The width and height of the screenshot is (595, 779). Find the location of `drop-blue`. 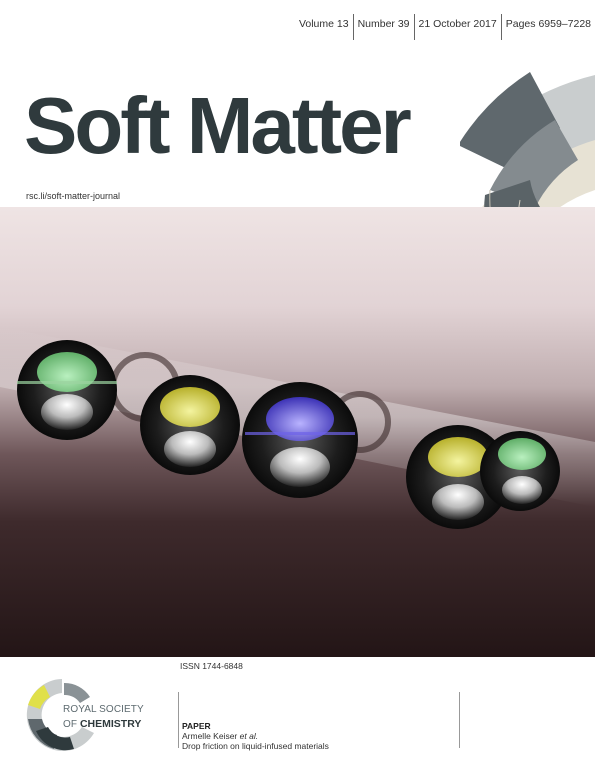

drop-blue is located at coordinates (300, 440).